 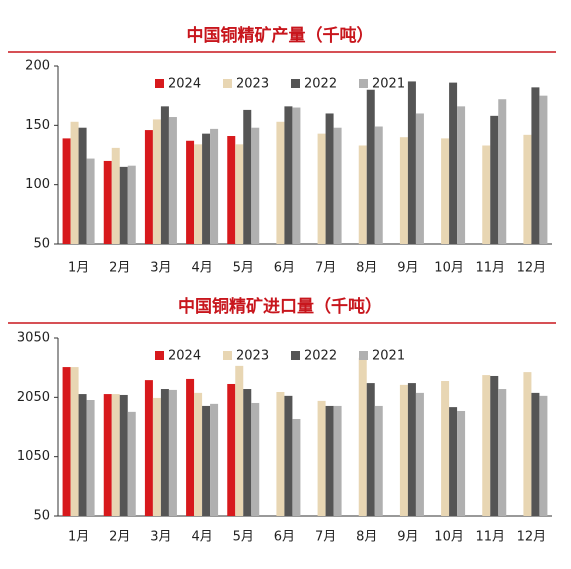 I want to click on legend-label: 2022, so click(x=320, y=84).